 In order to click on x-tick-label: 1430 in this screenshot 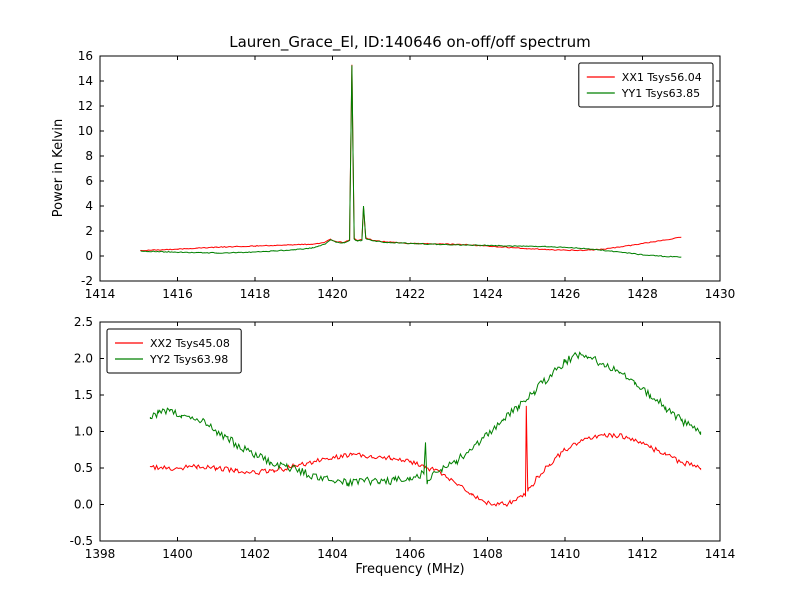, I will do `click(720, 294)`.